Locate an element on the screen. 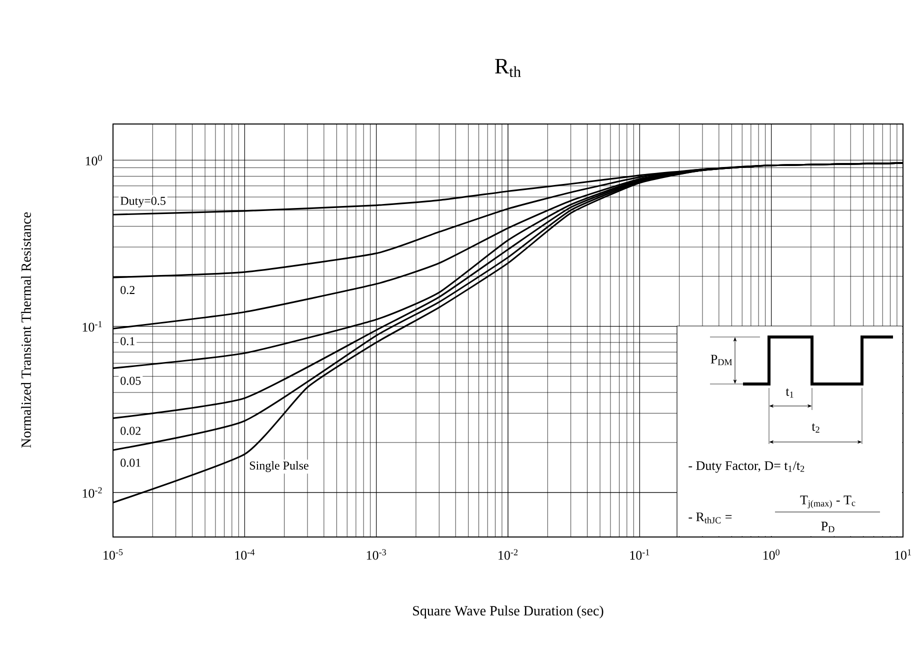 Image resolution: width=923 pixels, height=655 pixels. series-label: 0.01 is located at coordinates (130, 462).